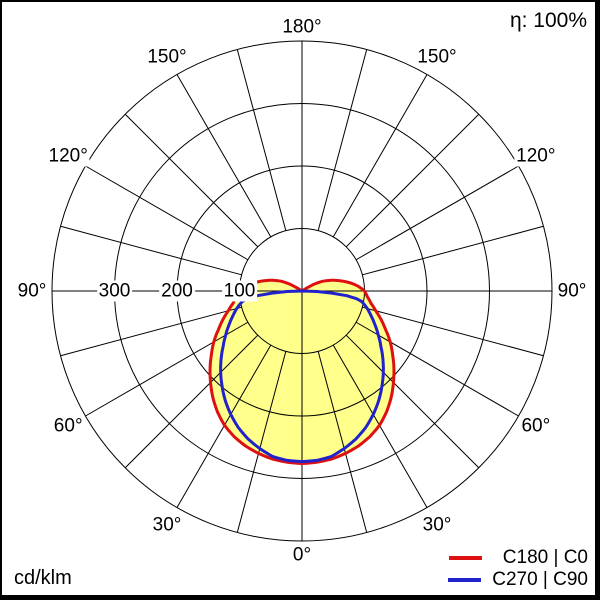  I want to click on angle-label-30-right: 30°, so click(437, 525).